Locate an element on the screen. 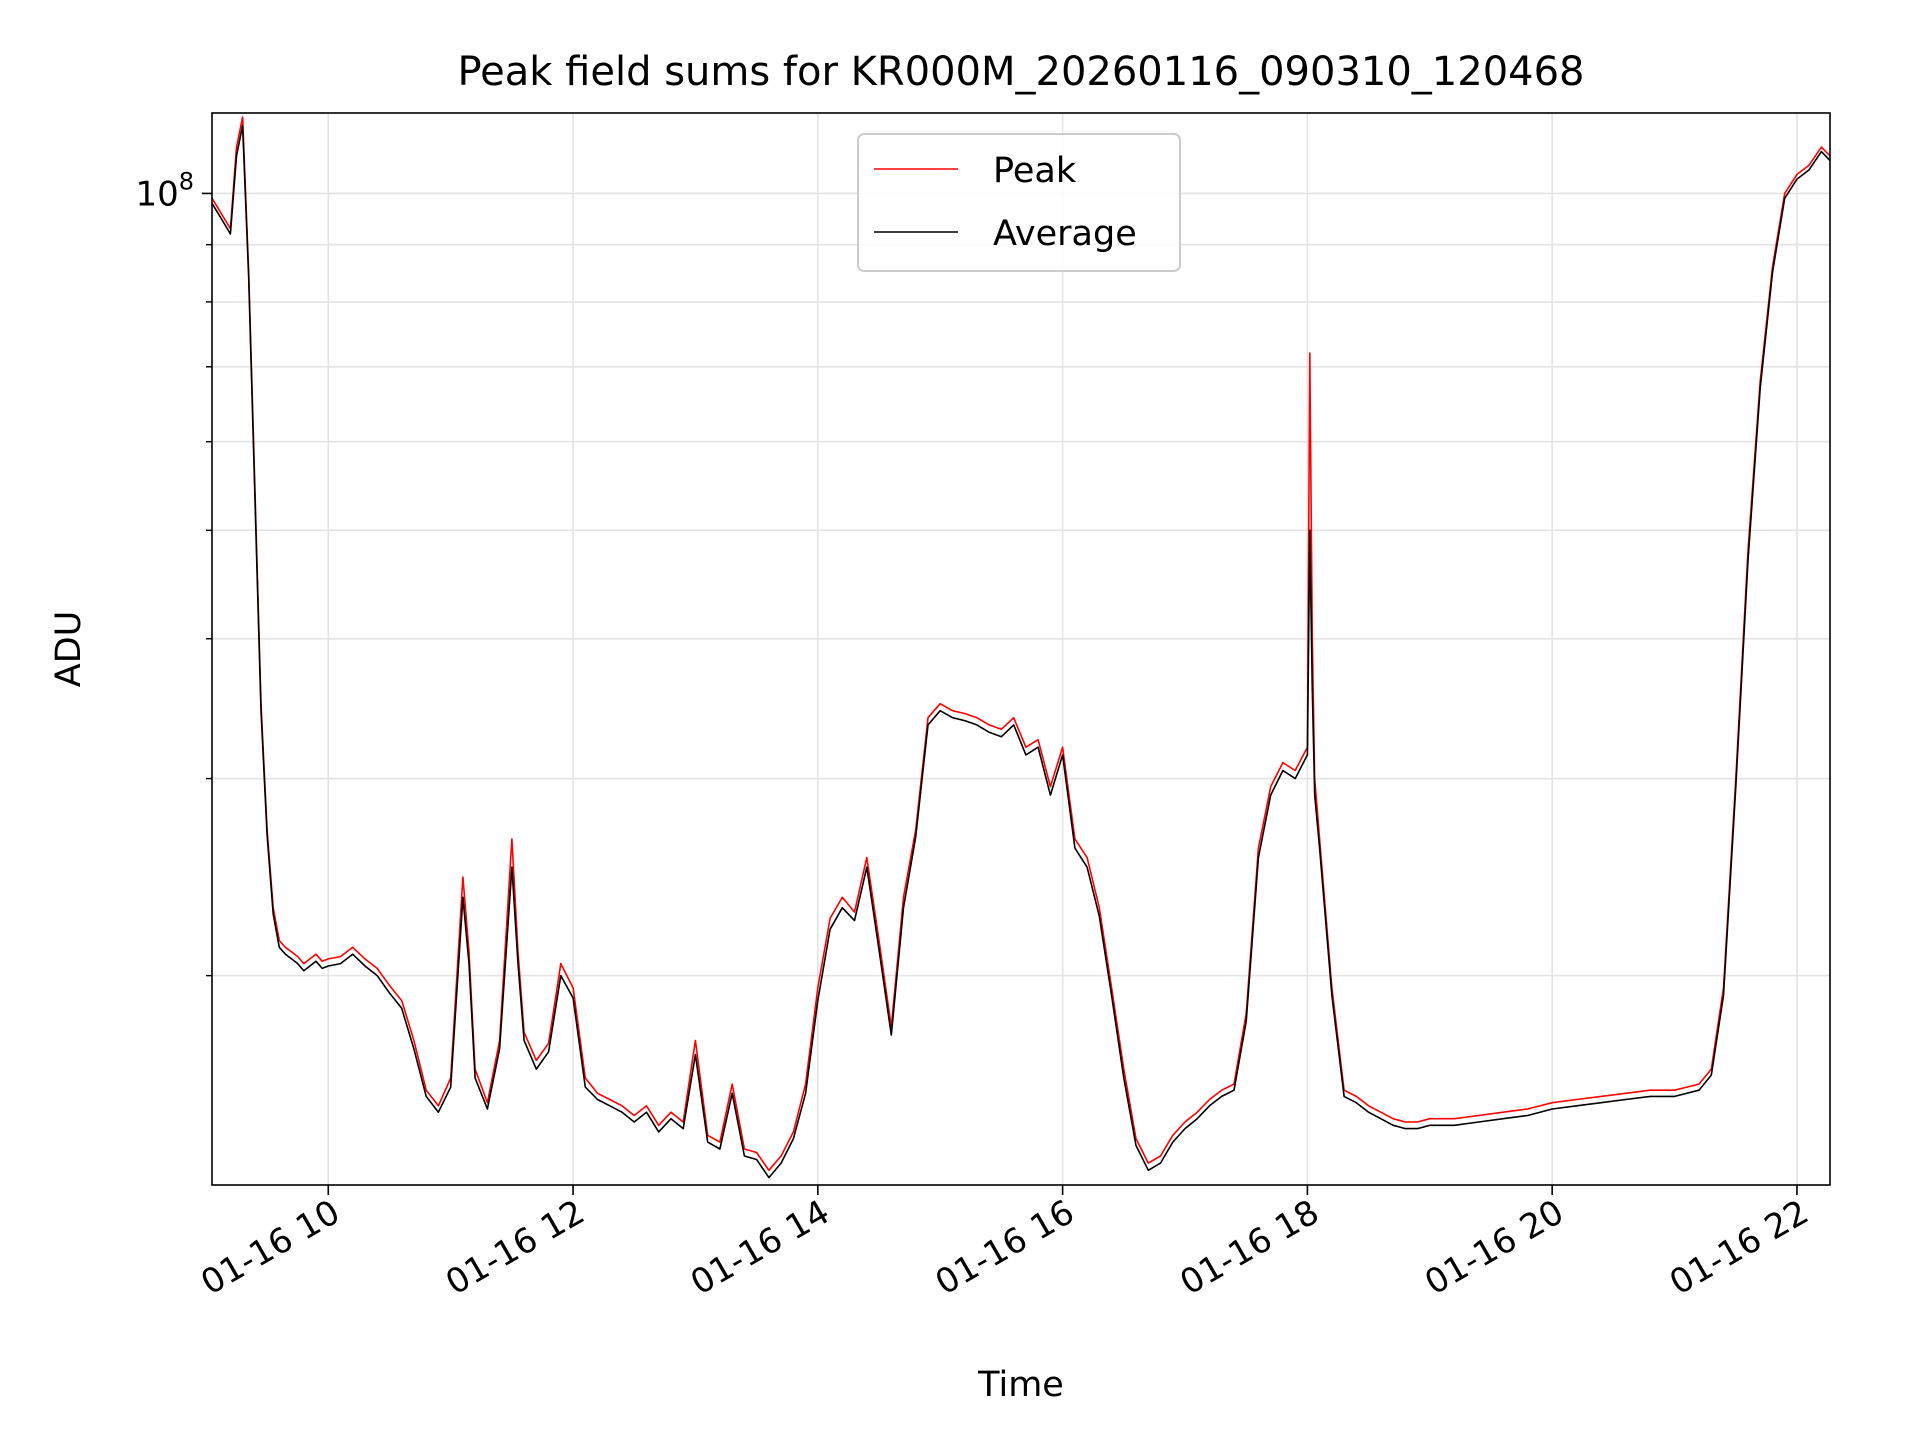 The width and height of the screenshot is (1920, 1440). legend-average-label: Average is located at coordinates (1065, 234).